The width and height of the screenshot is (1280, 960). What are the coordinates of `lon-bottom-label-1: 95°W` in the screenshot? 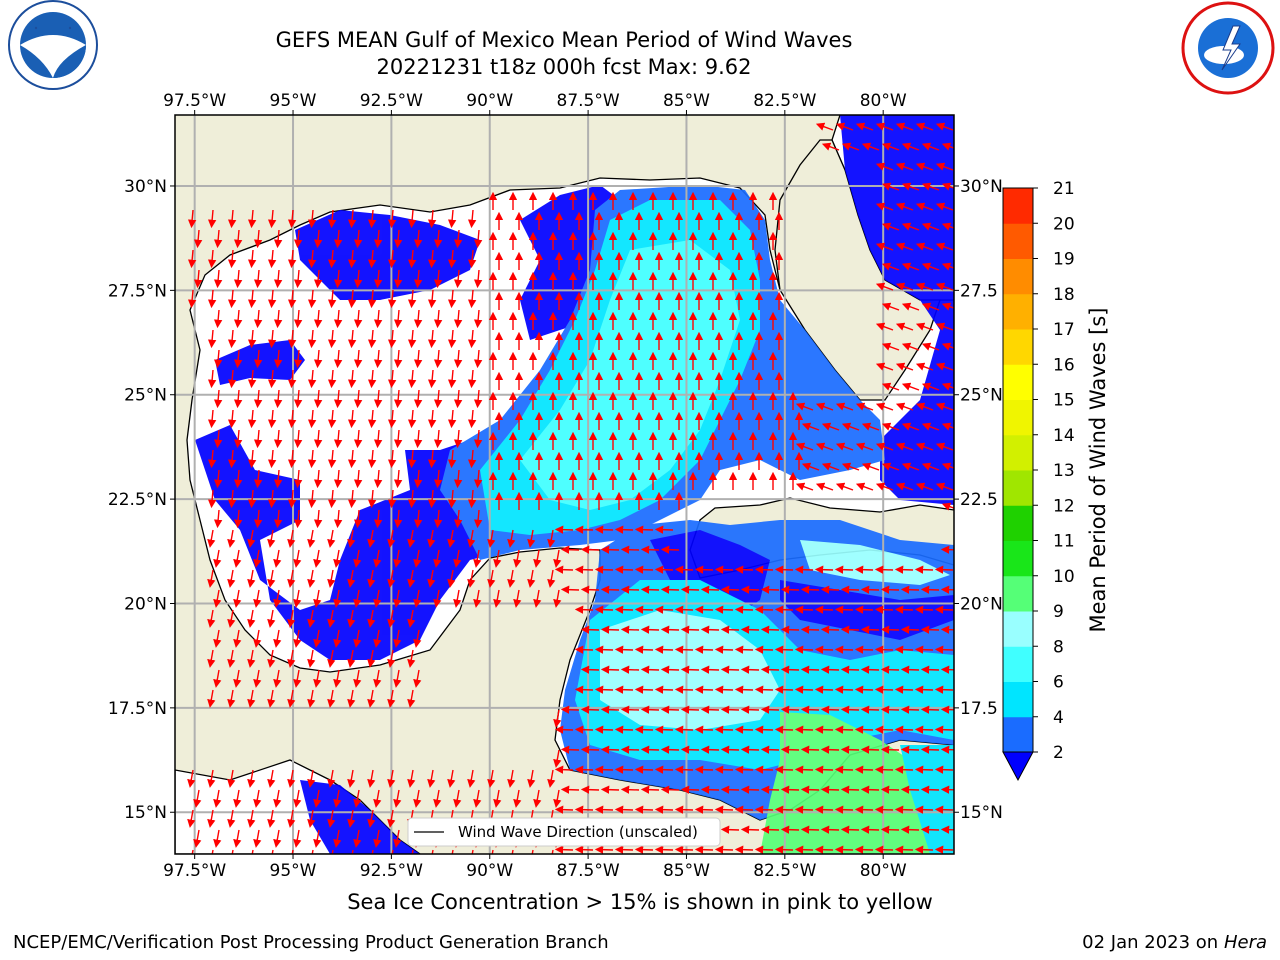 It's located at (293, 871).